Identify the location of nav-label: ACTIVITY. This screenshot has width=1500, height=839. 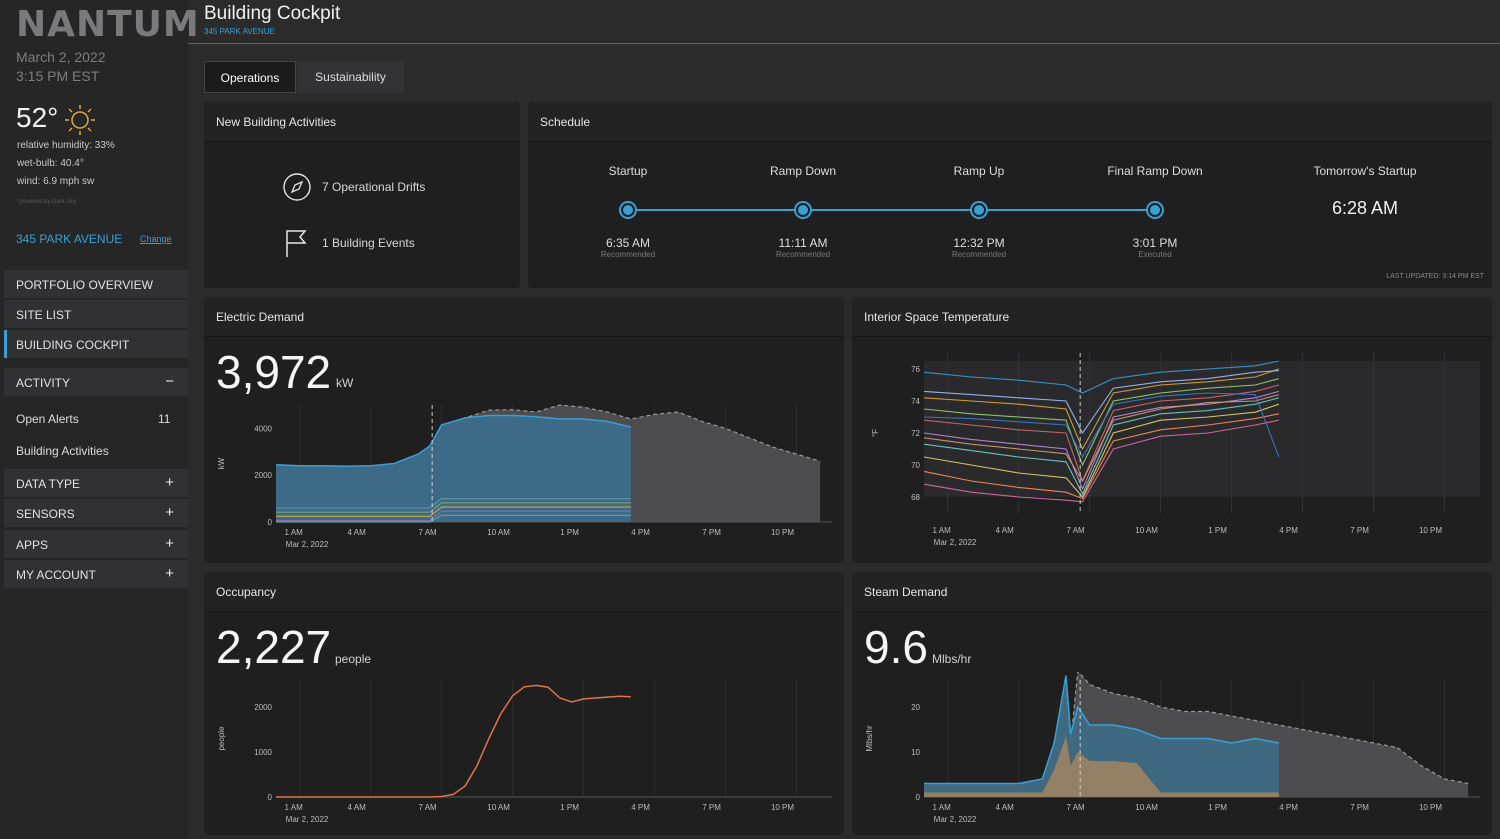
(43, 383).